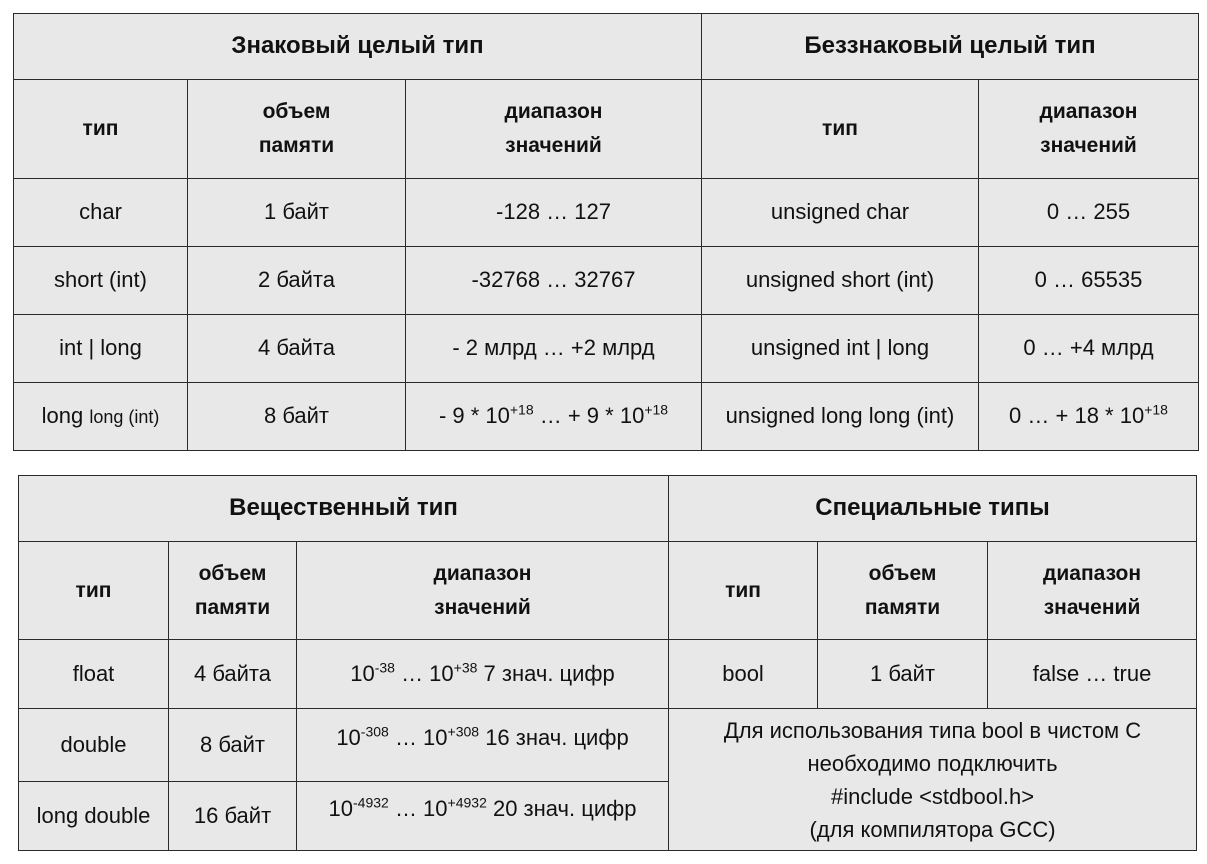 This screenshot has height=864, width=1207. What do you see at coordinates (840, 212) in the screenshot?
I see `unsigned-type-cell: unsigned char` at bounding box center [840, 212].